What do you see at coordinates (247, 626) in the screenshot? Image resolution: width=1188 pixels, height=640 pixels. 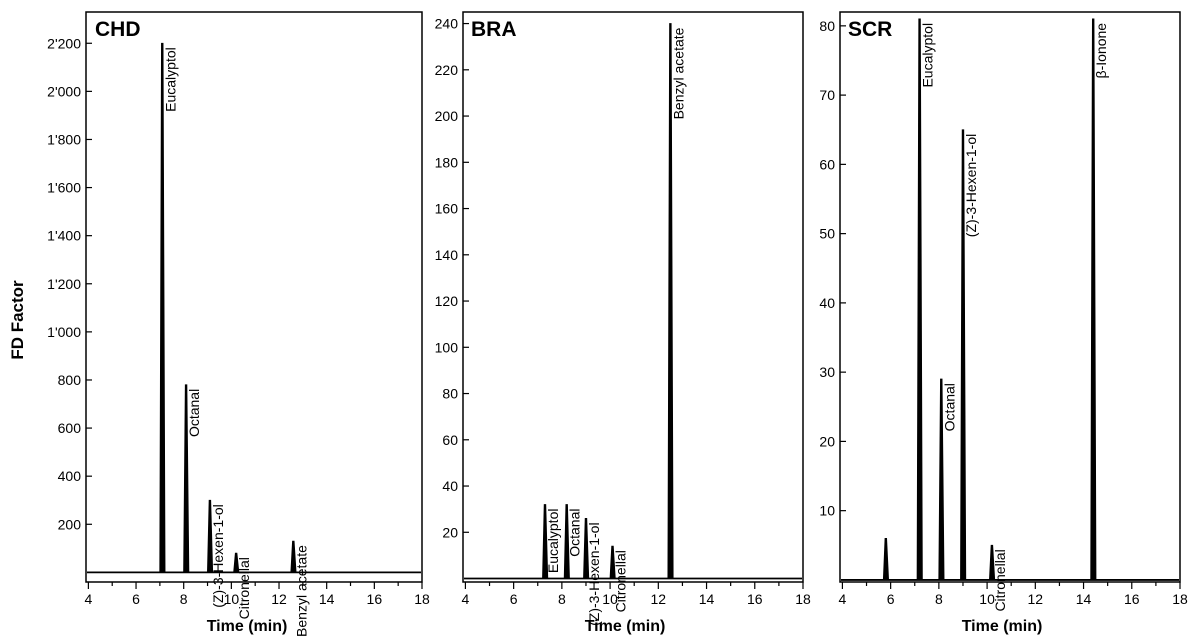 I see `x-axis-label-chd: Time (min)` at bounding box center [247, 626].